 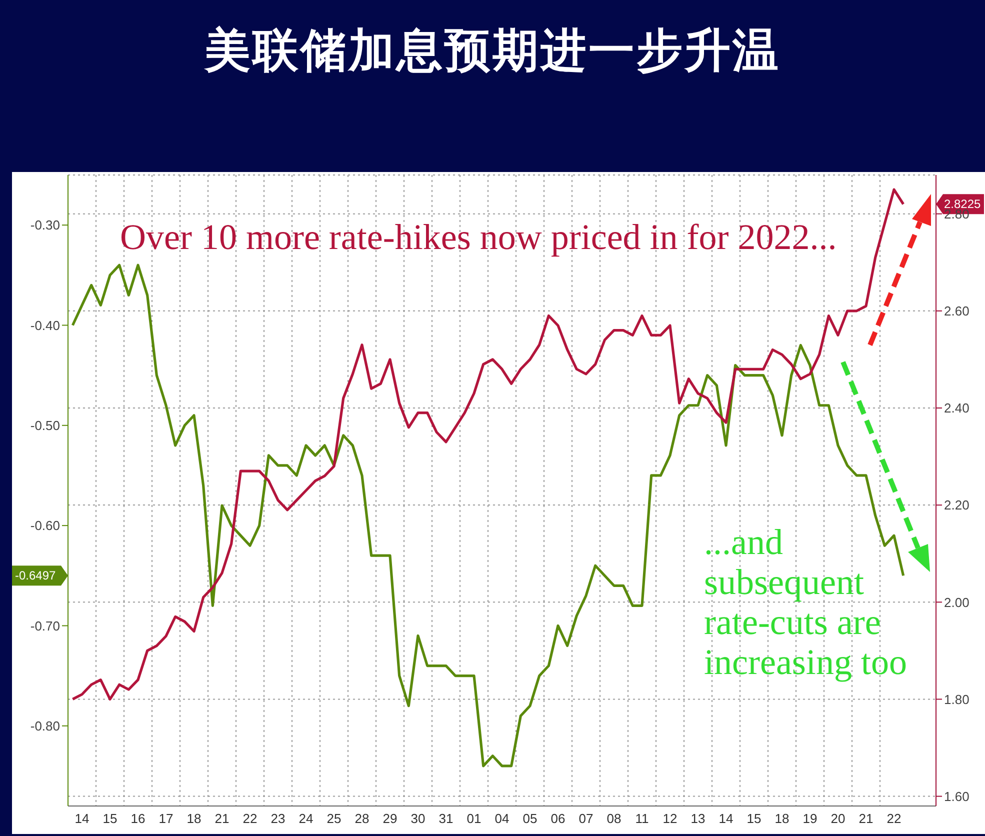 What do you see at coordinates (446, 818) in the screenshot?
I see `x-tick-label: 31` at bounding box center [446, 818].